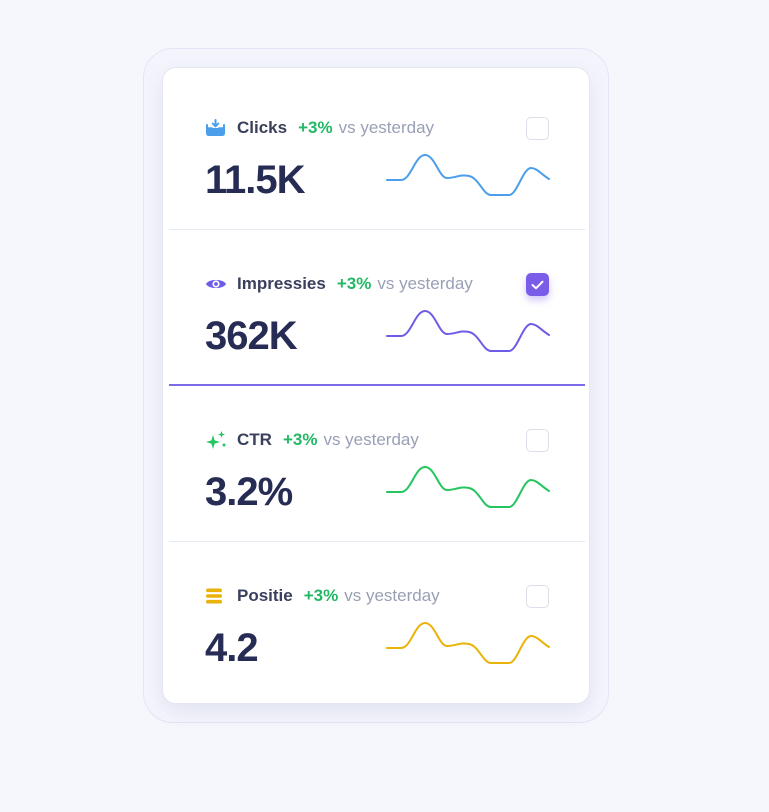 The width and height of the screenshot is (769, 812). Describe the element at coordinates (216, 596) in the screenshot. I see `stacked-bars-icon` at that location.